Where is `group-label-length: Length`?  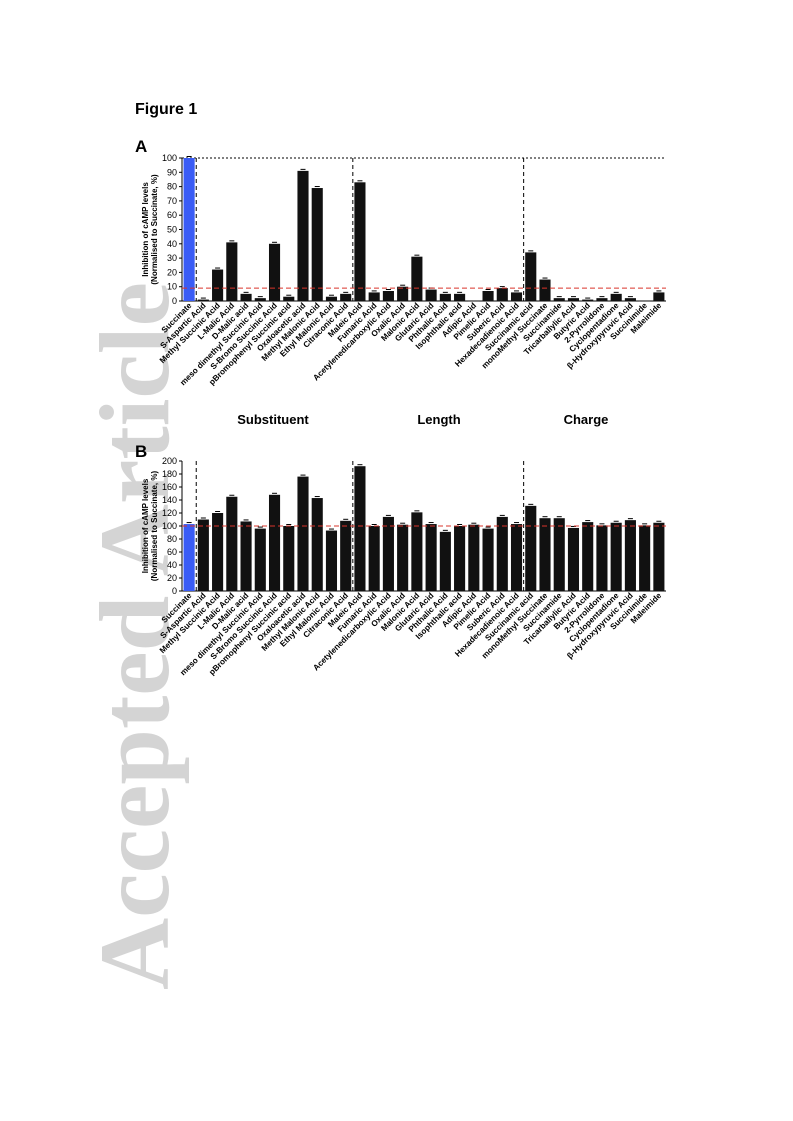
group-label-length: Length is located at coordinates (439, 419).